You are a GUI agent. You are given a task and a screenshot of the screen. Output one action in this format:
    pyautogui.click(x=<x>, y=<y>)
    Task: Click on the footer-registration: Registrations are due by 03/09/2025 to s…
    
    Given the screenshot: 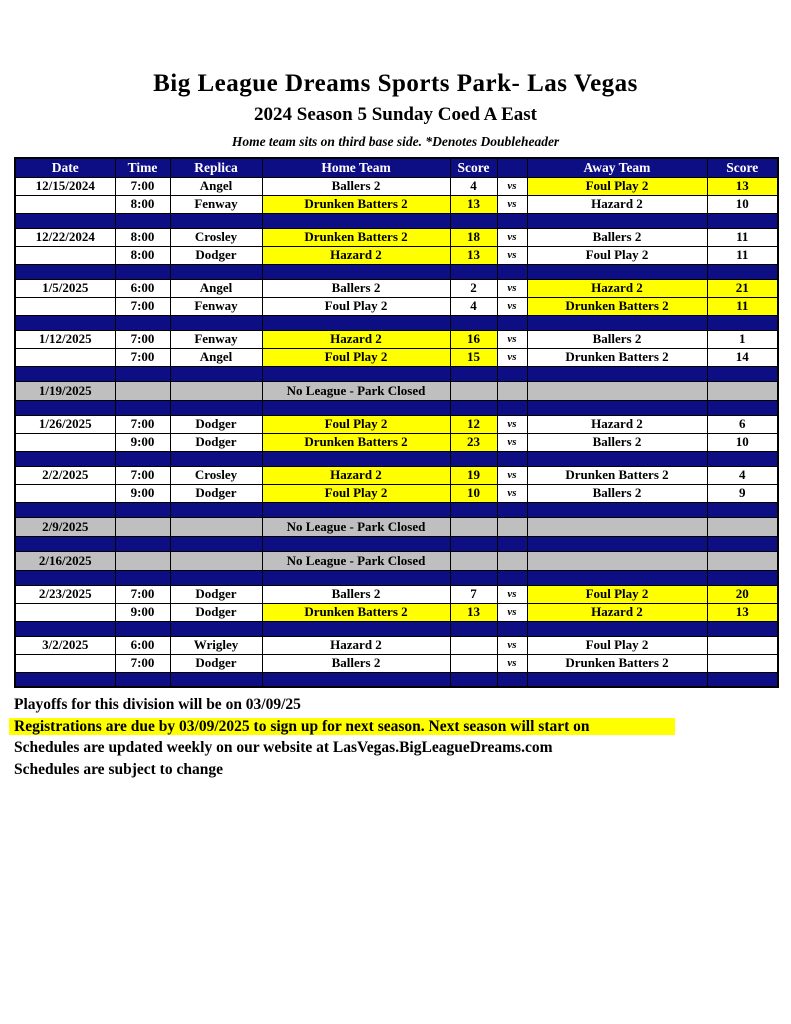 What is the action you would take?
    pyautogui.click(x=400, y=727)
    